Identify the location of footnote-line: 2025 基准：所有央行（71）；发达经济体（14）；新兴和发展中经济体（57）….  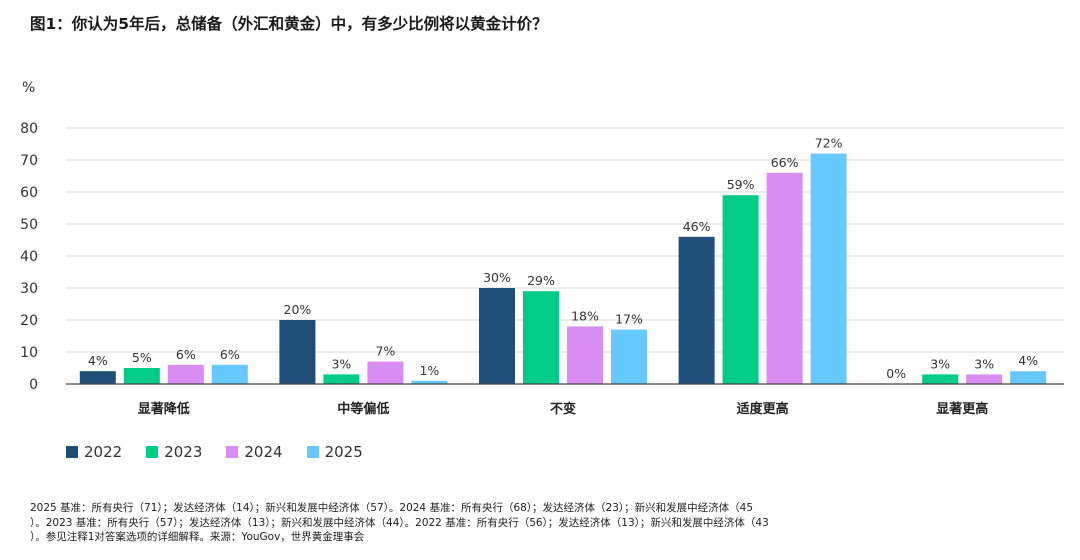
(392, 508).